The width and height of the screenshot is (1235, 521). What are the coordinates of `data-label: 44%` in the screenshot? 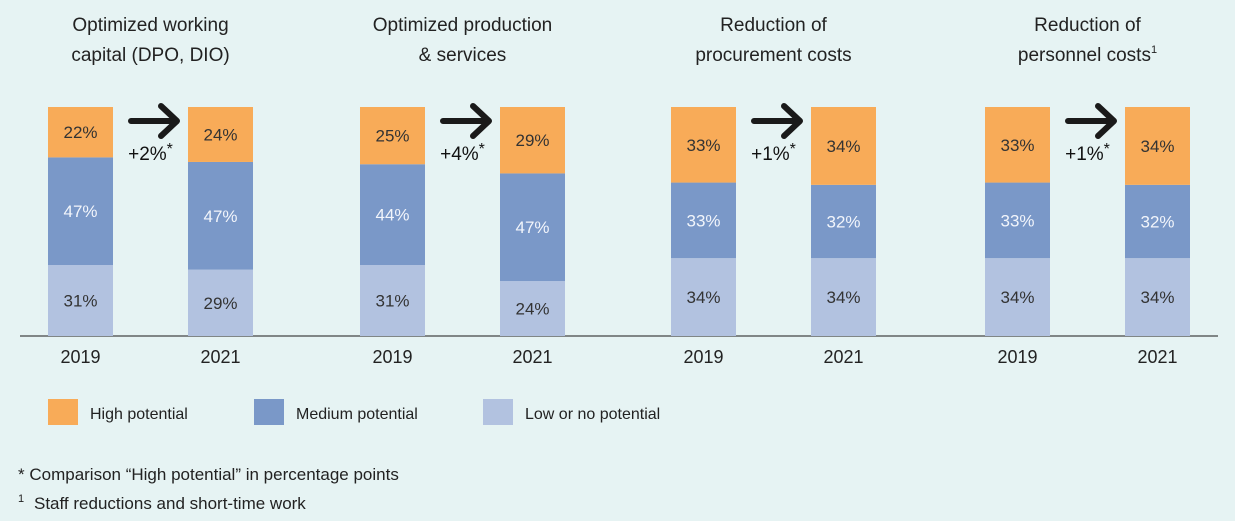 It's located at (392, 215).